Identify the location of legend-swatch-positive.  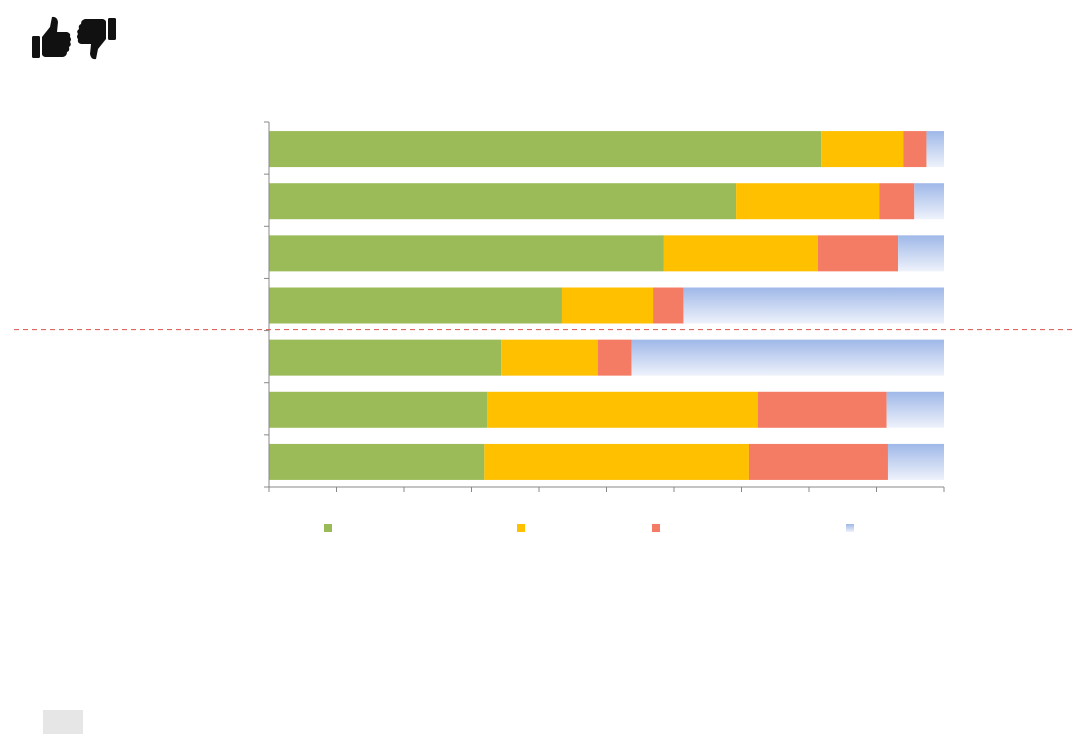
(328, 528).